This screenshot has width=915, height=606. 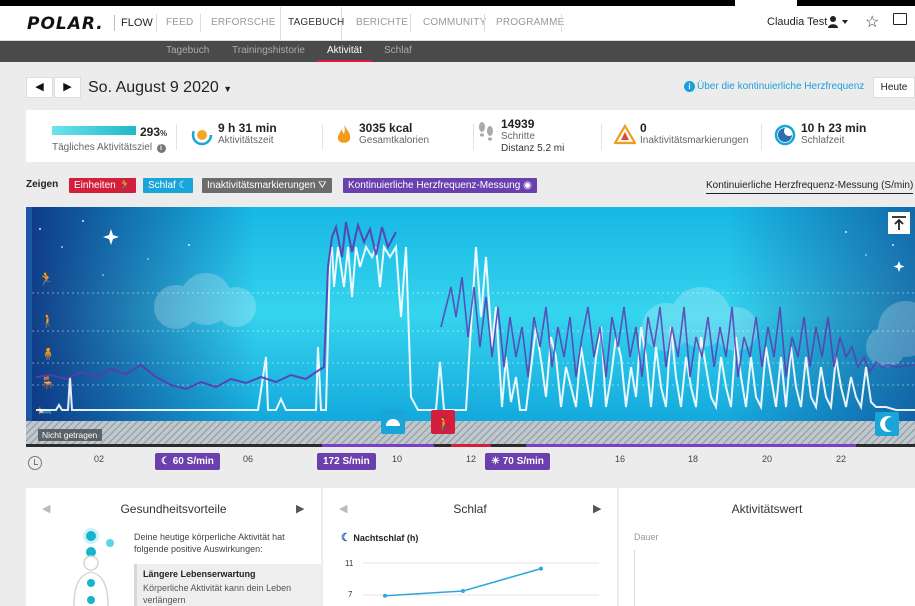 What do you see at coordinates (39, 87) in the screenshot?
I see `prev-day-button: ◀` at bounding box center [39, 87].